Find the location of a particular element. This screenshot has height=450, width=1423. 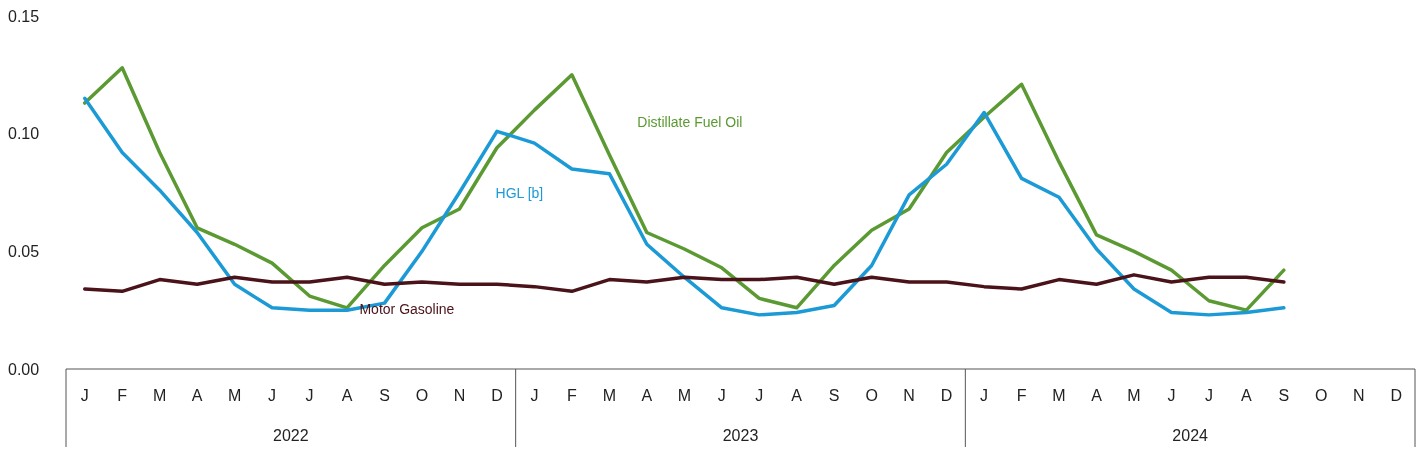

y-tick-label: 0.15 is located at coordinates (24, 16).